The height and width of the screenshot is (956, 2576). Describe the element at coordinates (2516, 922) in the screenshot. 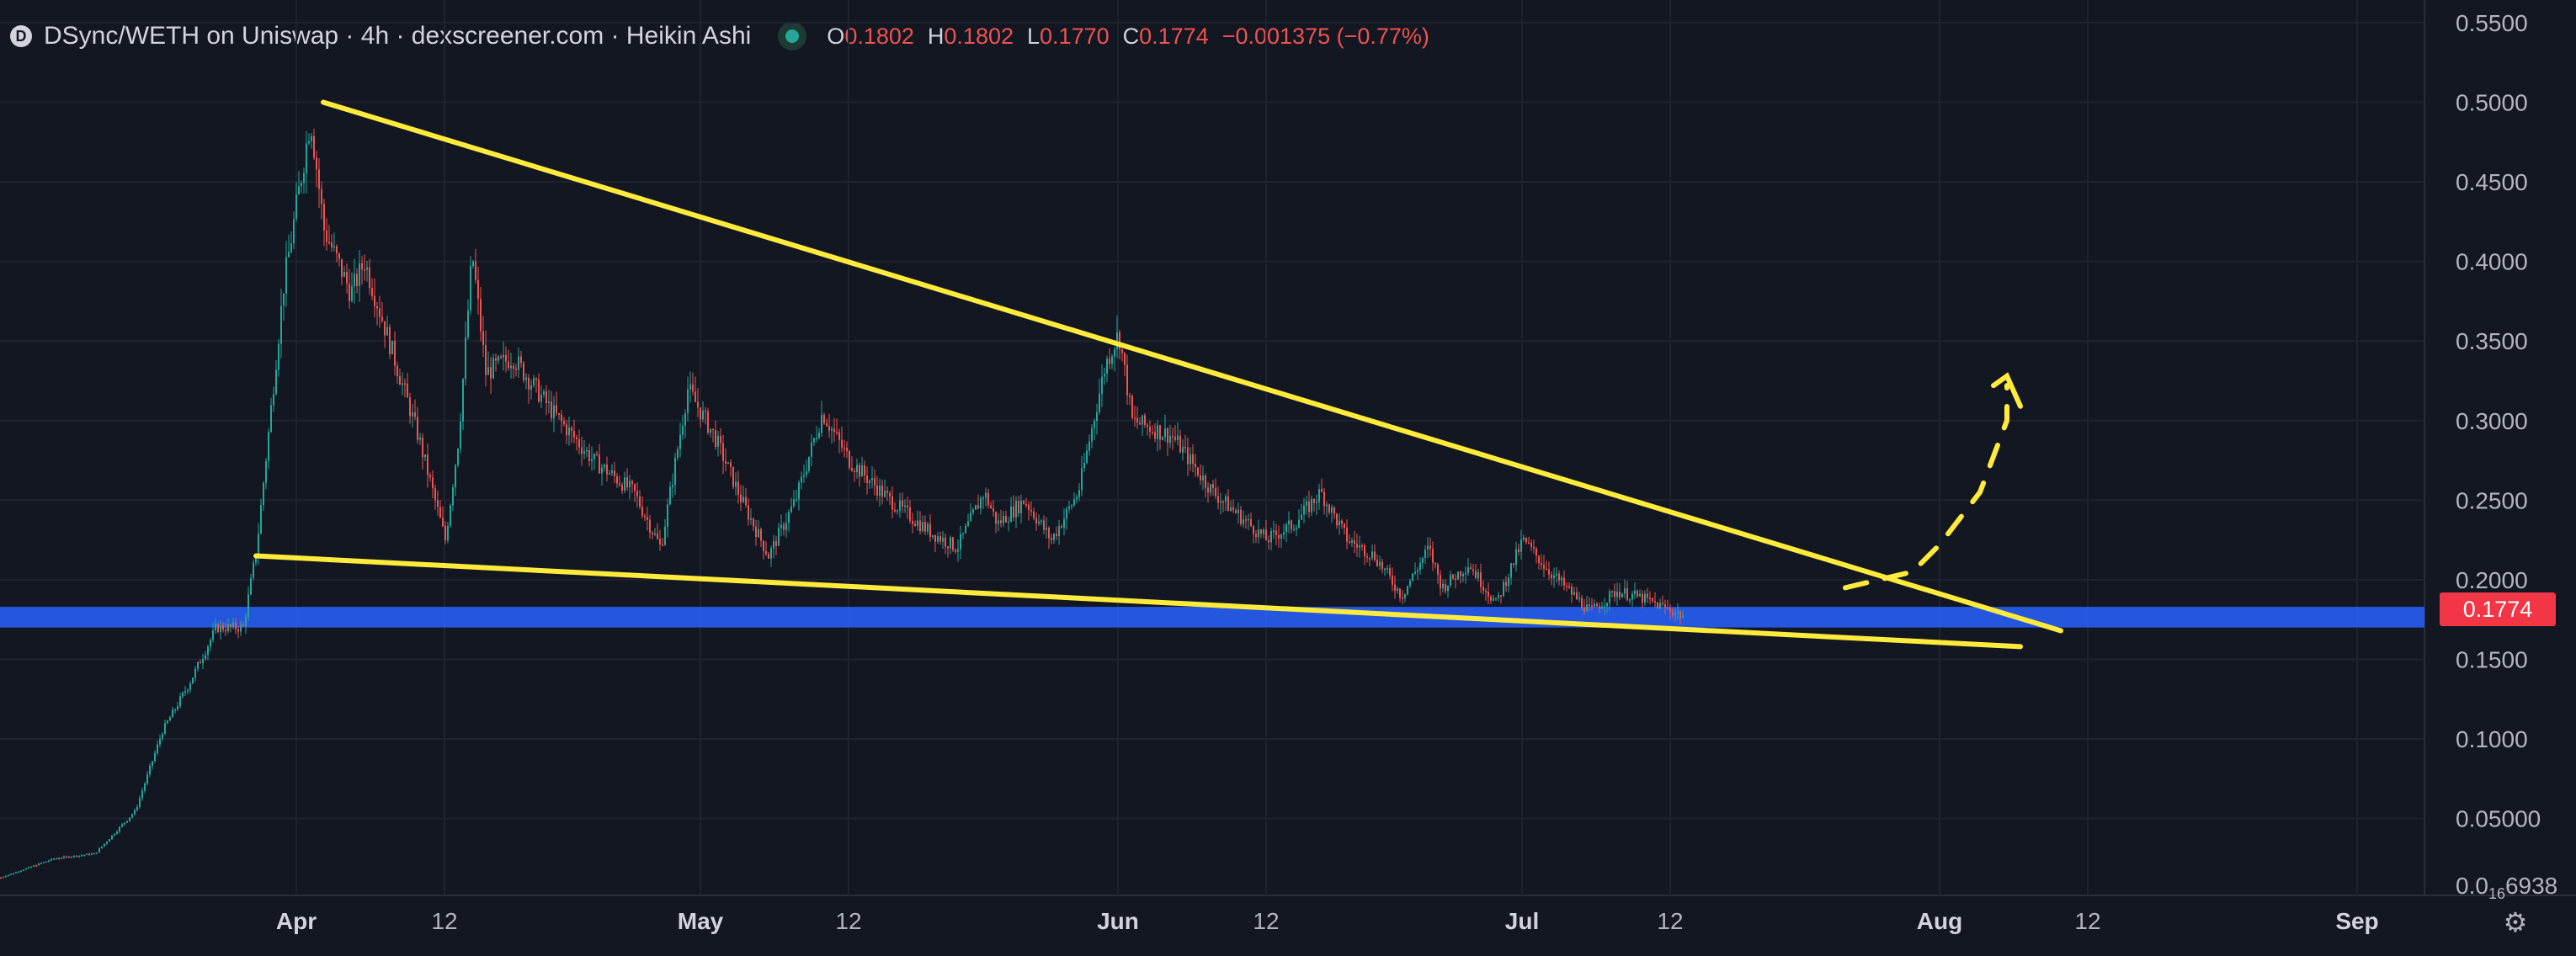

I see `gear-icon: ⚙` at that location.